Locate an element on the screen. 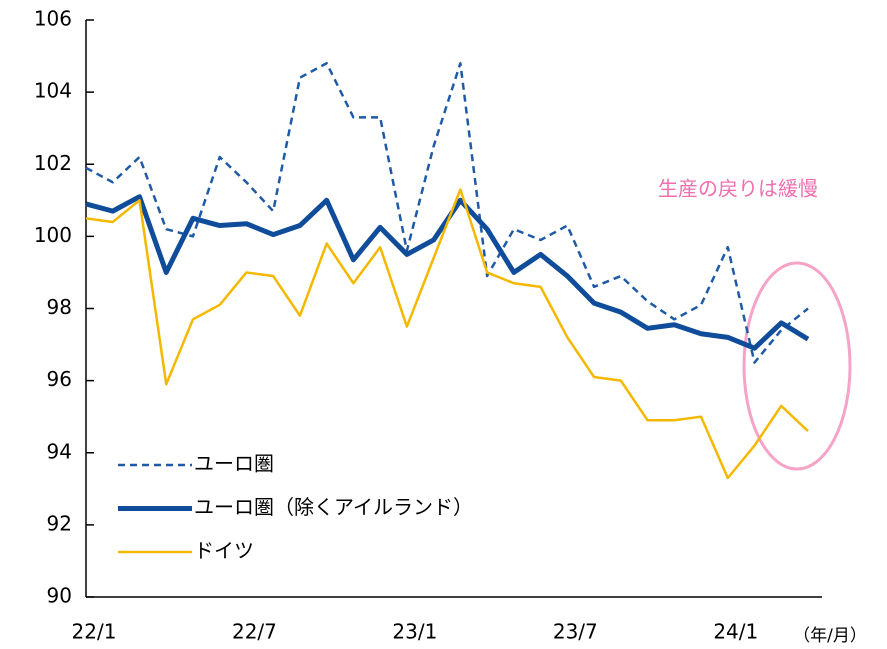 The width and height of the screenshot is (887, 649). x-tick-label: 23/7 is located at coordinates (575, 632).